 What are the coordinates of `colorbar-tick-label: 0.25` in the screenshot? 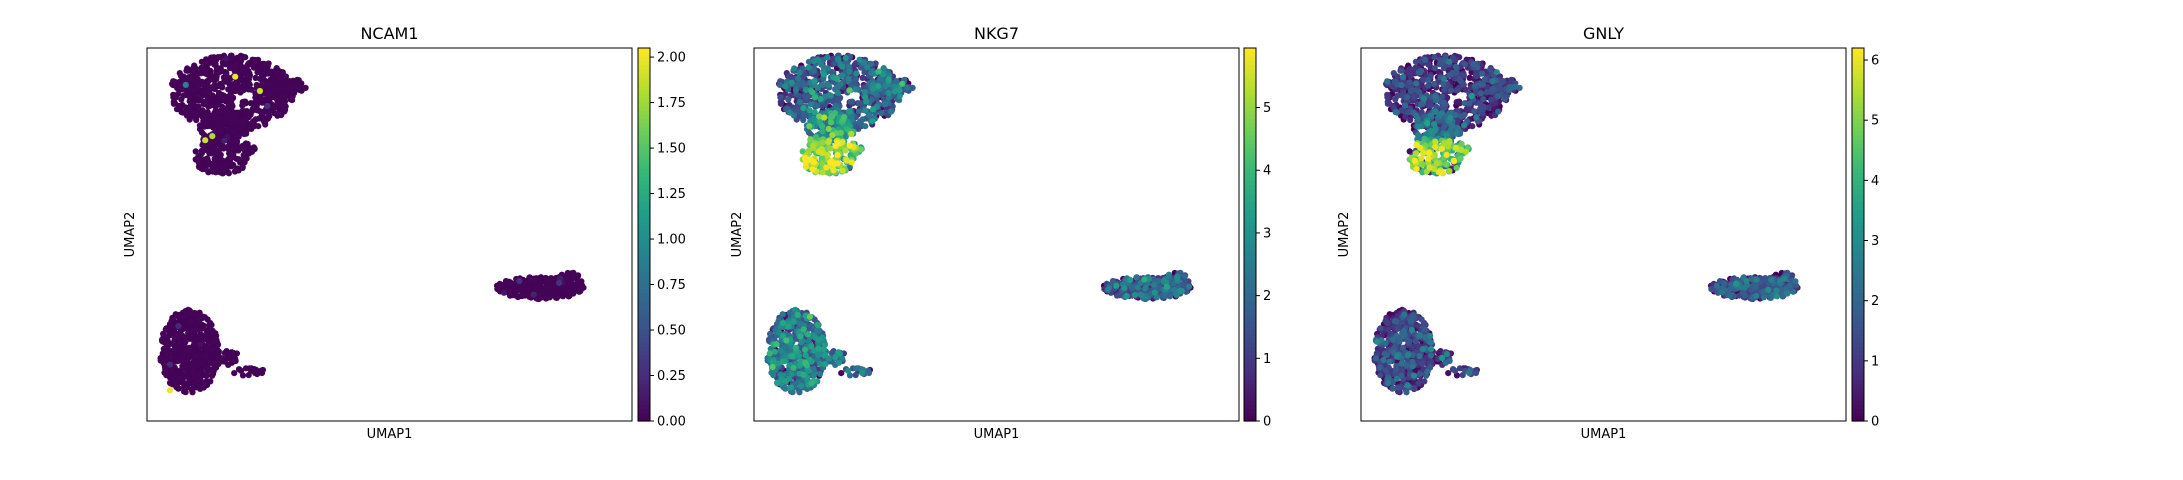 It's located at (671, 376).